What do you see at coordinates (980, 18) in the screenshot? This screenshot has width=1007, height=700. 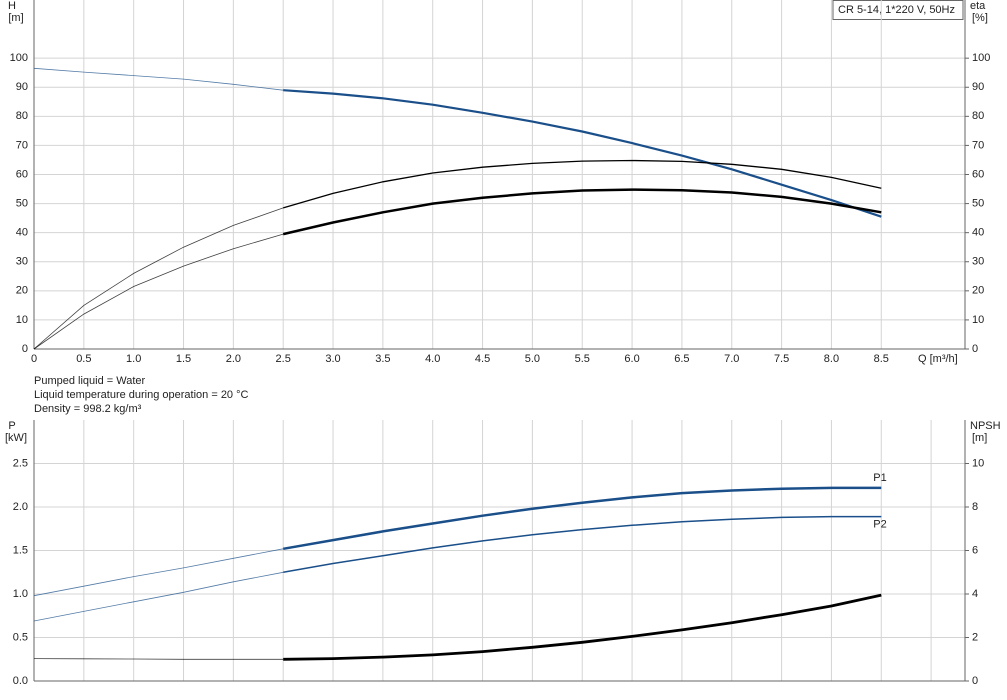 I see `y2-axis-unit: [%]` at bounding box center [980, 18].